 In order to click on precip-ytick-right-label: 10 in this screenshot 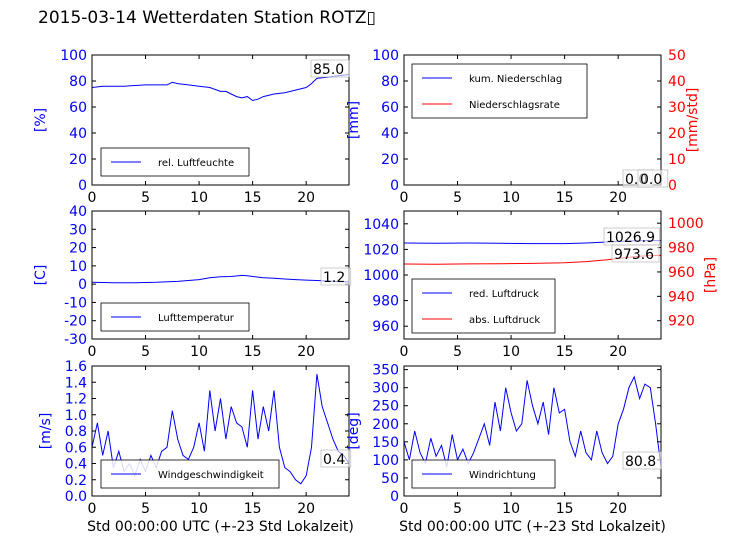, I will do `click(677, 160)`.